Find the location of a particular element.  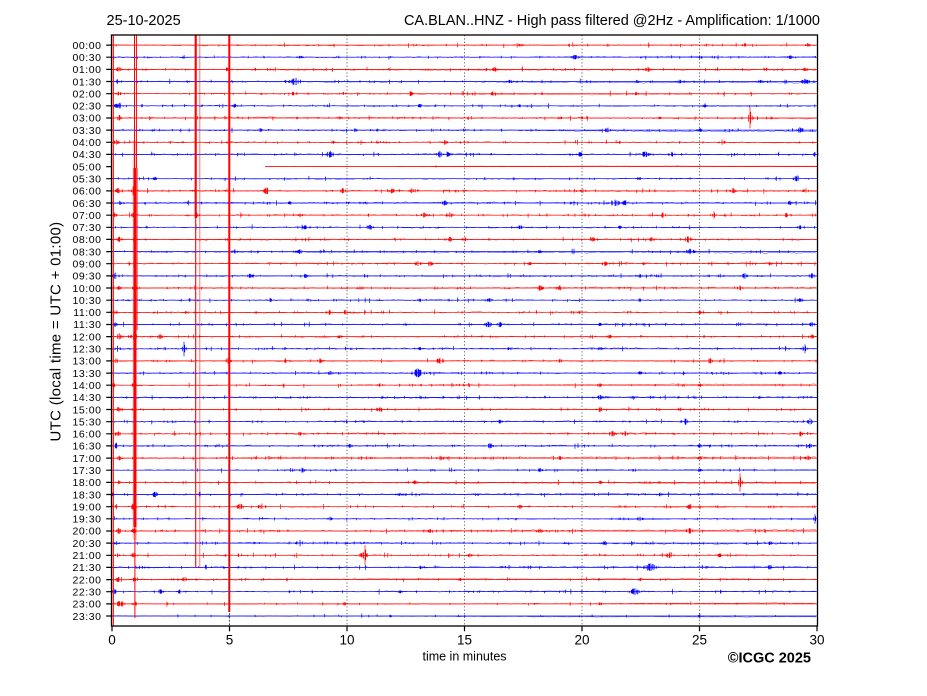

svg-text: 13:30 is located at coordinates (86, 374).